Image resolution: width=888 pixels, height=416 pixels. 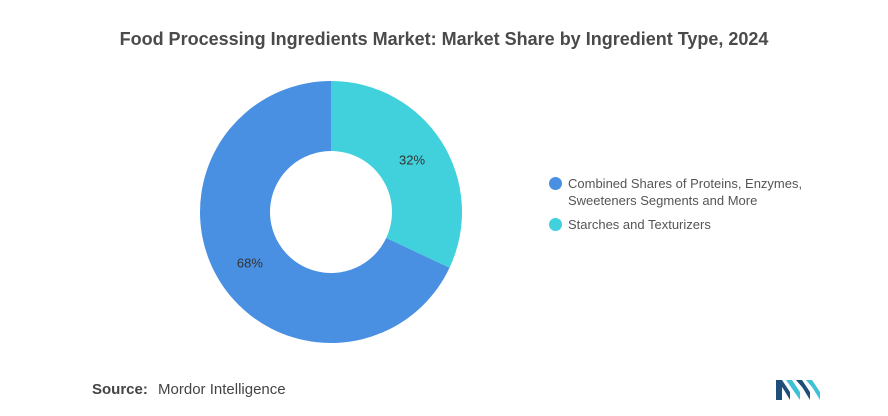 What do you see at coordinates (120, 389) in the screenshot?
I see `source-label: Source:` at bounding box center [120, 389].